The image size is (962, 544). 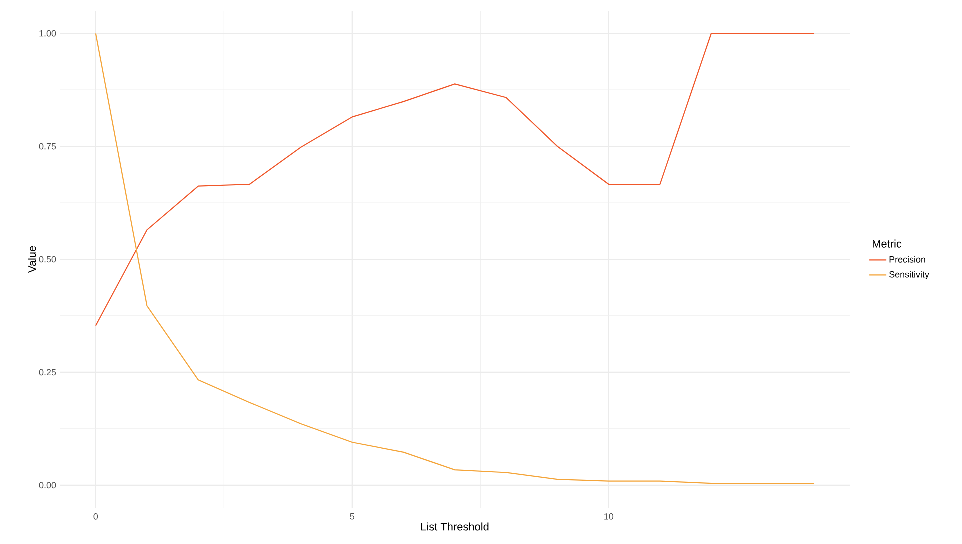 What do you see at coordinates (47, 259) in the screenshot?
I see `y-tick-label: 0.50` at bounding box center [47, 259].